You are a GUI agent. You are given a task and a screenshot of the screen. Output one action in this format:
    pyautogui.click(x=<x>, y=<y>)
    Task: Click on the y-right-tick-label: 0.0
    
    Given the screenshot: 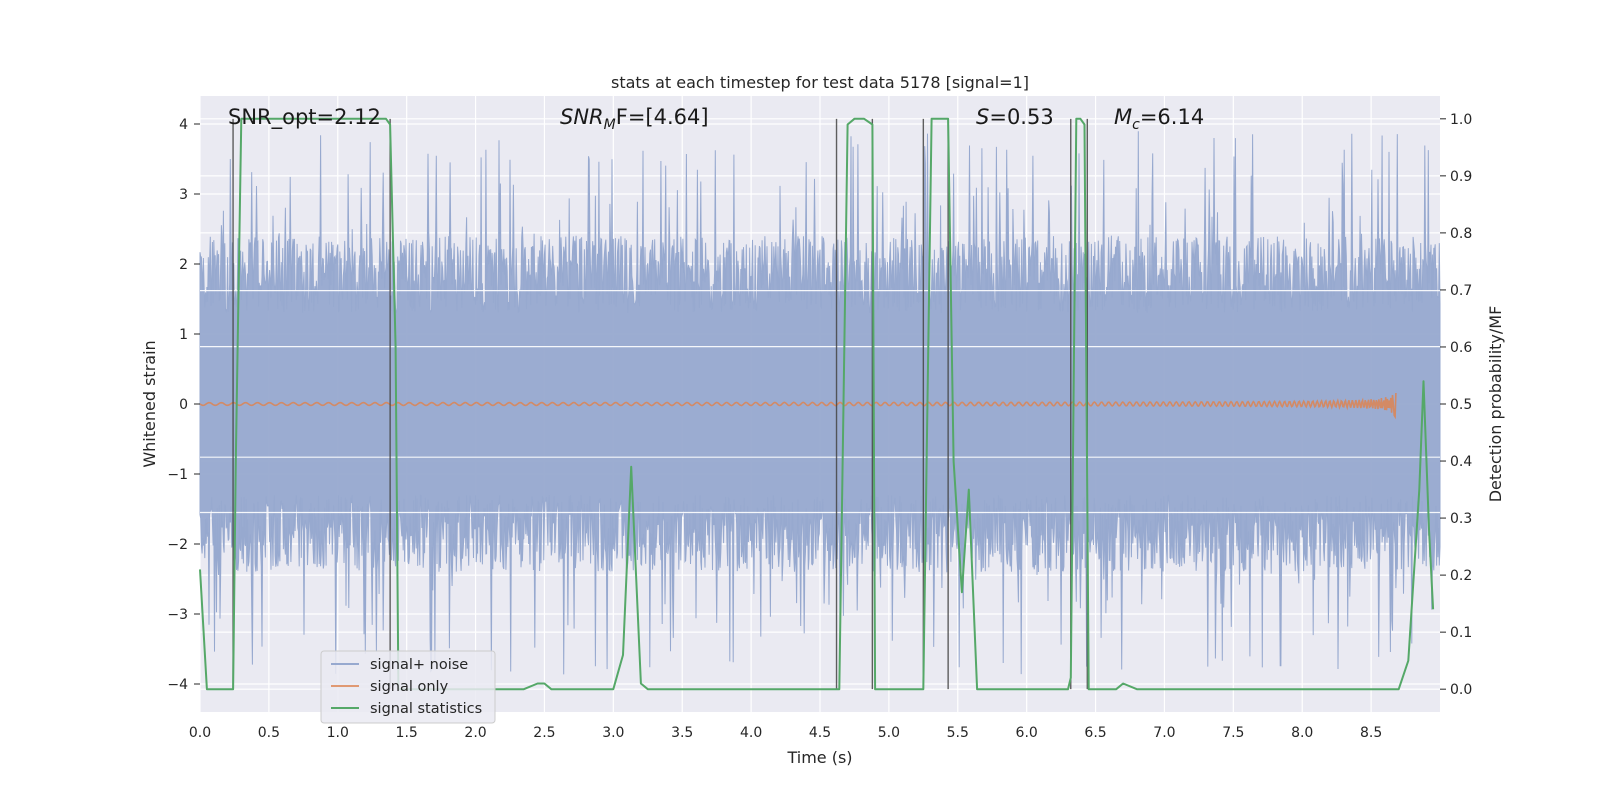 What is the action you would take?
    pyautogui.click(x=1461, y=690)
    